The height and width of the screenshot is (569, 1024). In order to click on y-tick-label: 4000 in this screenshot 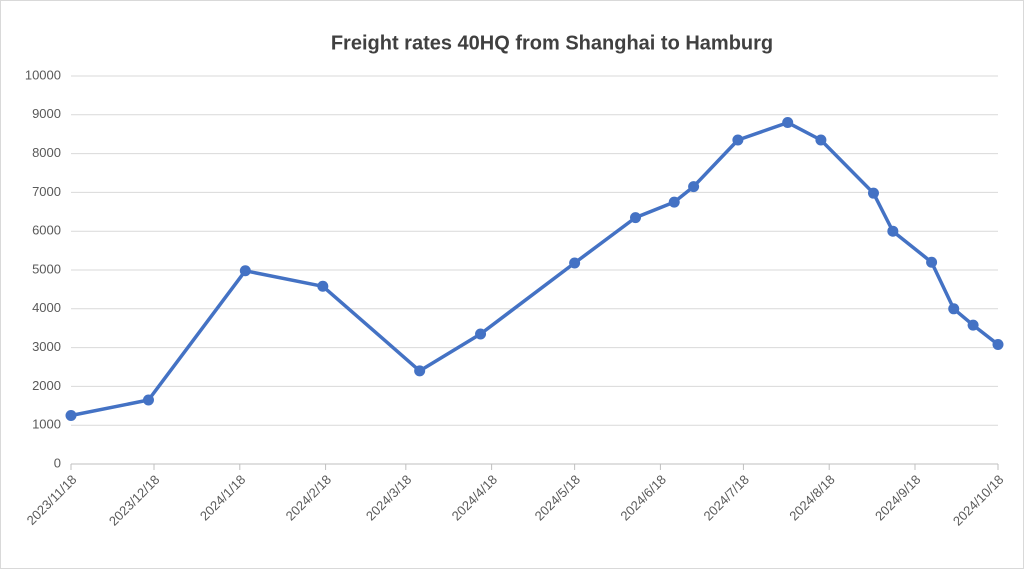, I will do `click(46, 307)`.